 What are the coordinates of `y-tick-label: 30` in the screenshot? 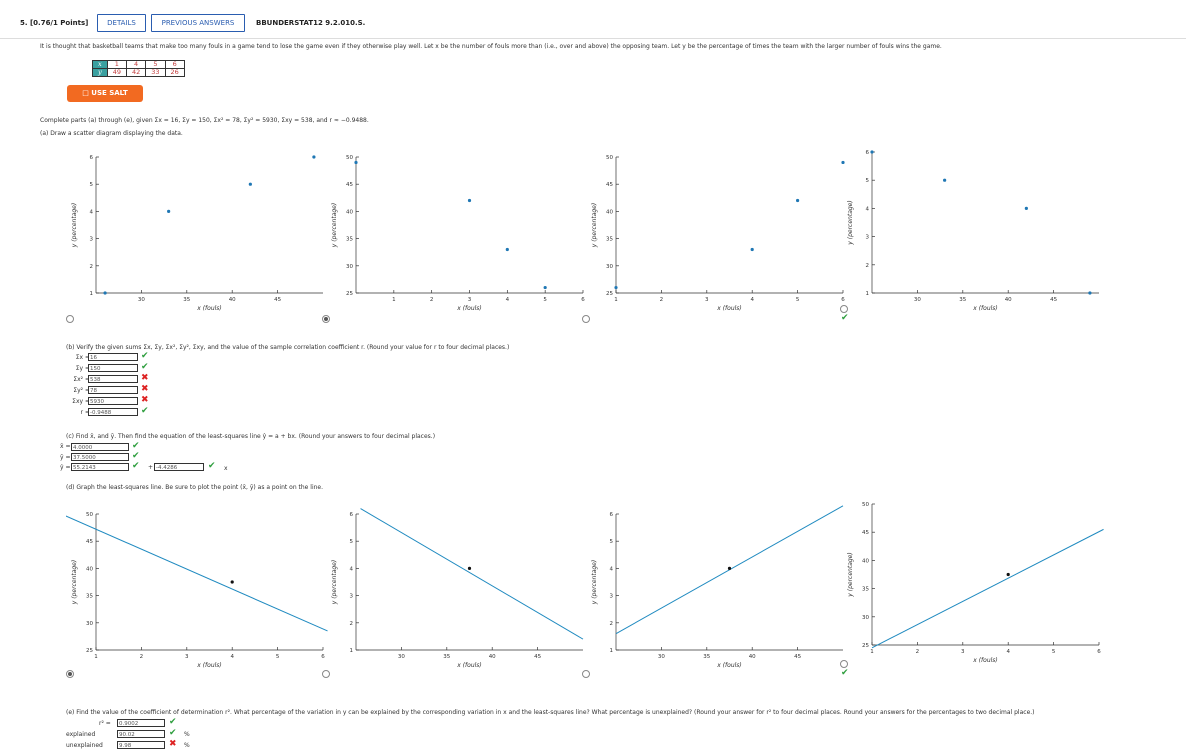 It's located at (89, 624).